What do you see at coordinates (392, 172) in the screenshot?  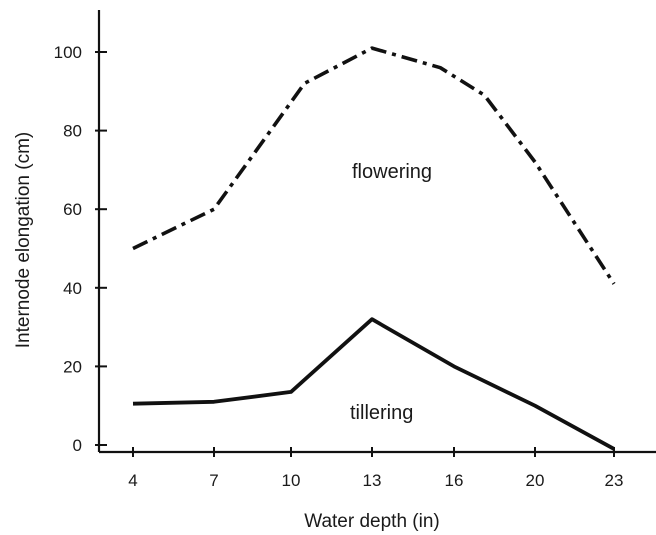 I see `series-label-flowering: flowering` at bounding box center [392, 172].